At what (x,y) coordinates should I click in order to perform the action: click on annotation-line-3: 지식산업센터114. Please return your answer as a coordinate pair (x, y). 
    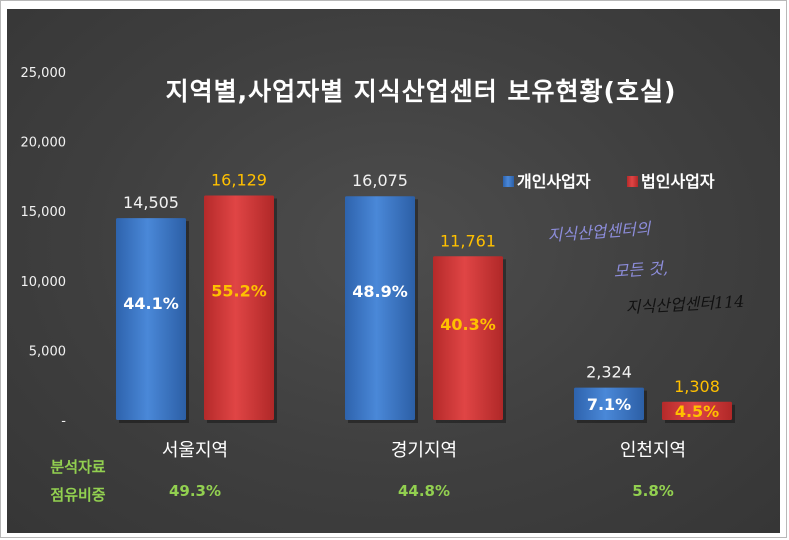
    Looking at the image, I should click on (685, 304).